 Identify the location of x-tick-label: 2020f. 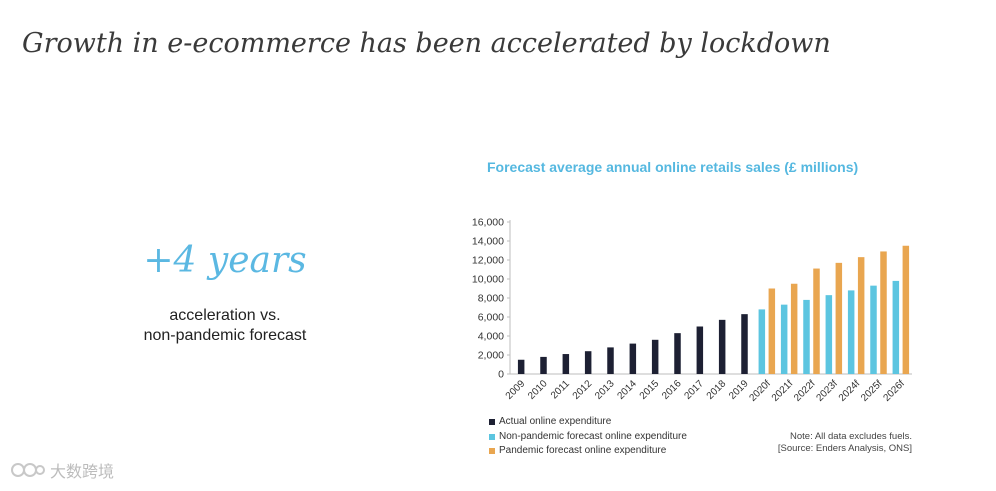
(760, 391).